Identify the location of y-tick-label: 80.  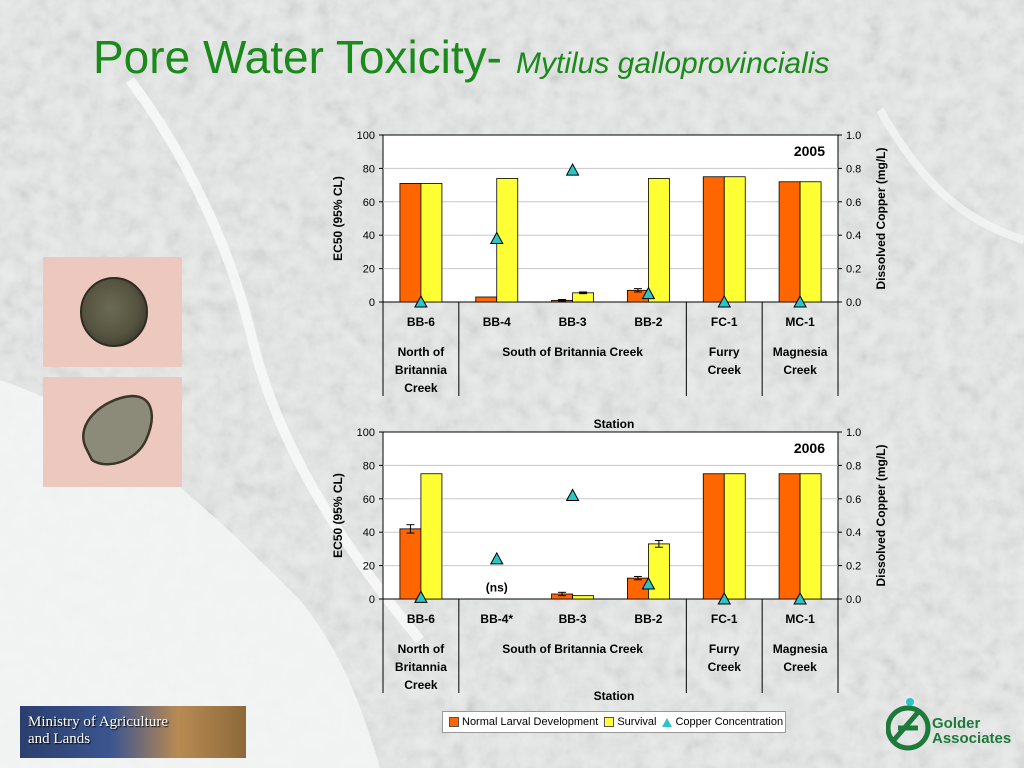
(369, 466).